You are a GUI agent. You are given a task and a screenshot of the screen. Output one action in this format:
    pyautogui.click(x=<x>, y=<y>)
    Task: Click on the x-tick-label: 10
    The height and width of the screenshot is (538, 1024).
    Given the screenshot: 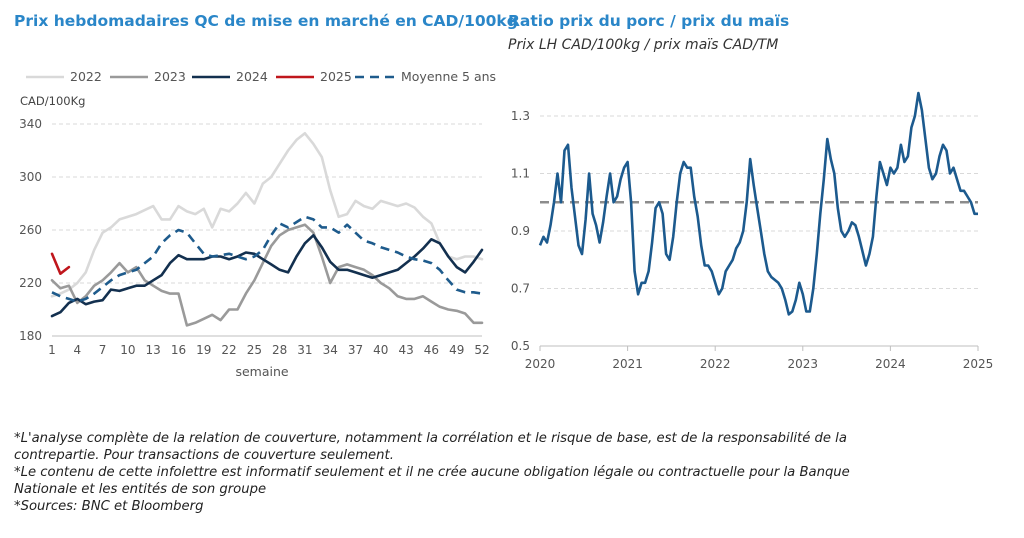 What is the action you would take?
    pyautogui.click(x=127, y=350)
    